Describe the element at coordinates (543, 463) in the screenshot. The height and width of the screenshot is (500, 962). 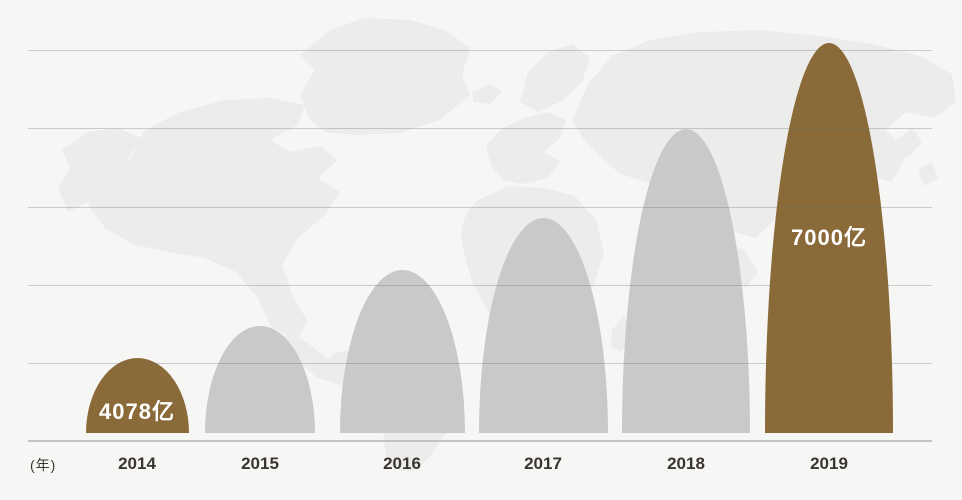
I see `x-axis-tick-label-2017: 2017` at that location.